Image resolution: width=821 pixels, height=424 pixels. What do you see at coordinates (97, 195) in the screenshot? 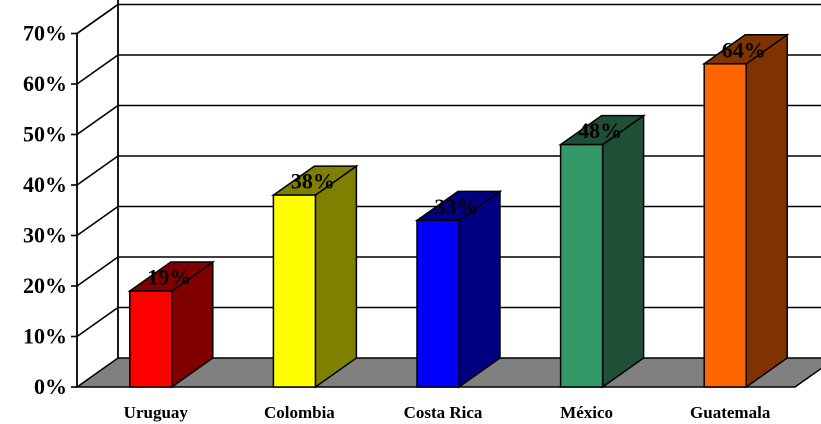
I see `y-axis` at bounding box center [97, 195].